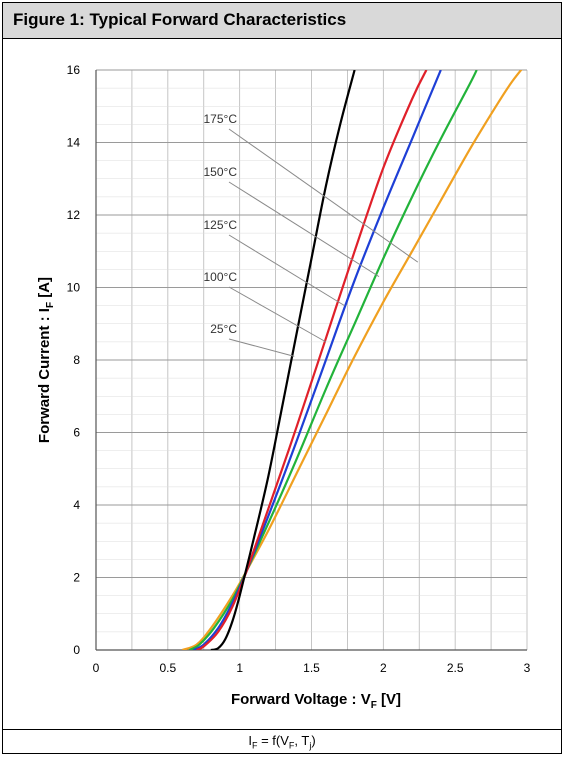  Describe the element at coordinates (313, 740) in the screenshot. I see `caption-end: )` at that location.